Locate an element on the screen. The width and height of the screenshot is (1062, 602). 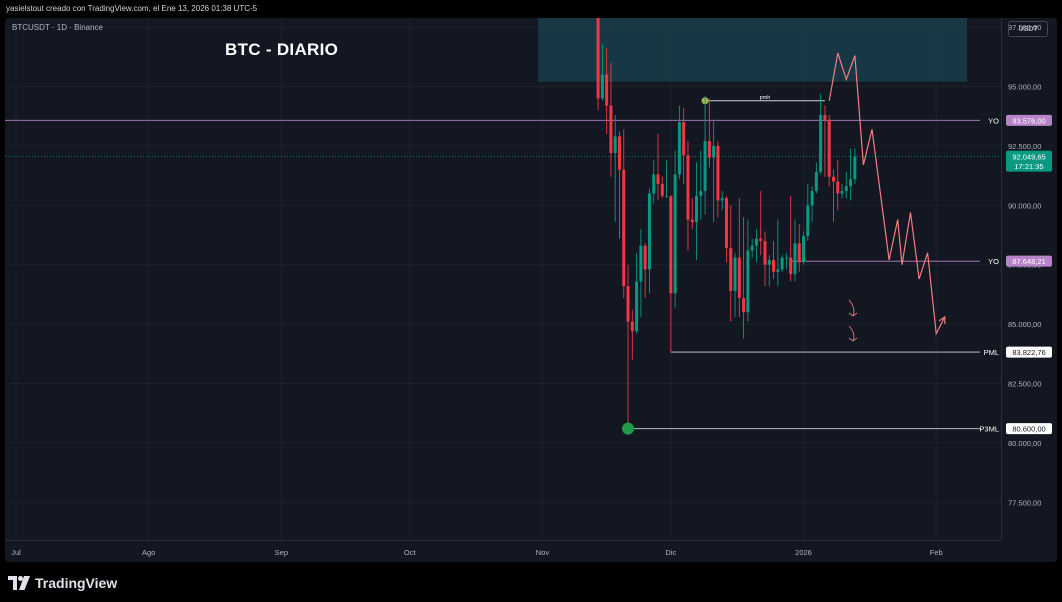
x-tick-label: Sep is located at coordinates (281, 552).